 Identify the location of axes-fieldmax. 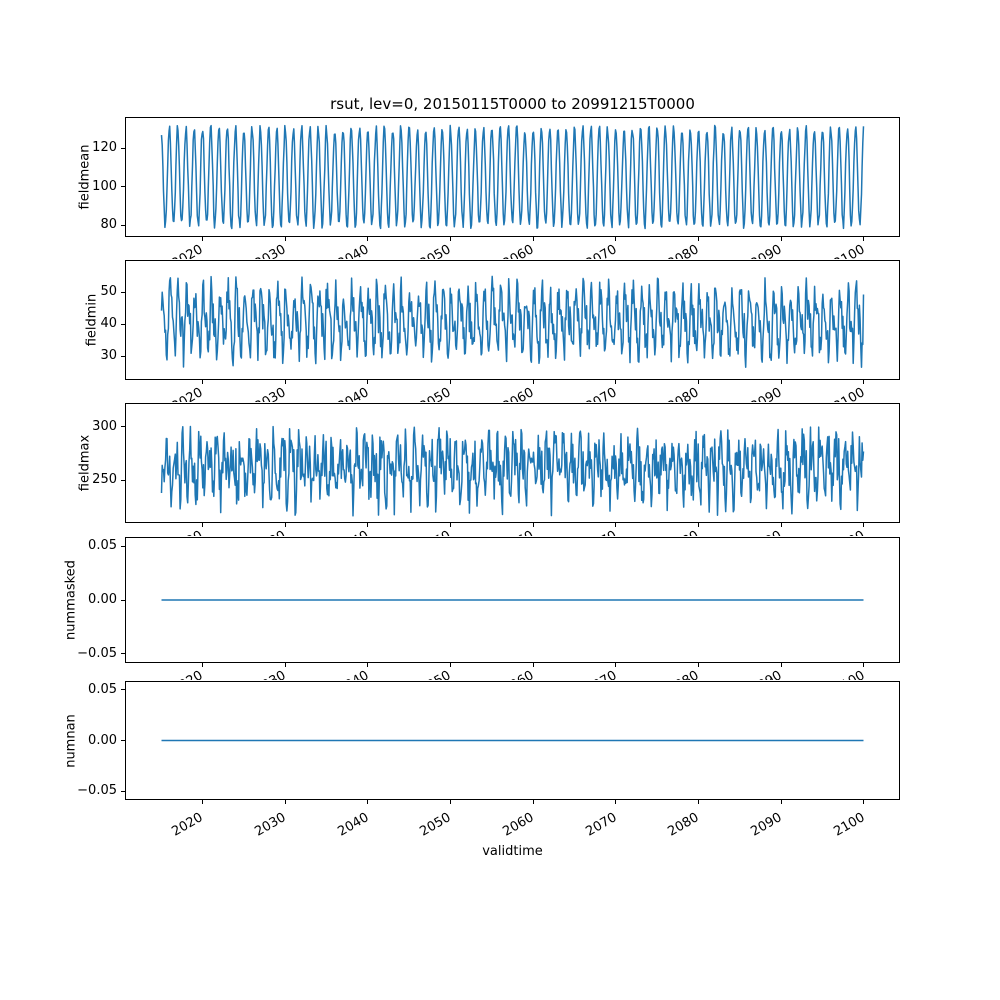
(512, 463).